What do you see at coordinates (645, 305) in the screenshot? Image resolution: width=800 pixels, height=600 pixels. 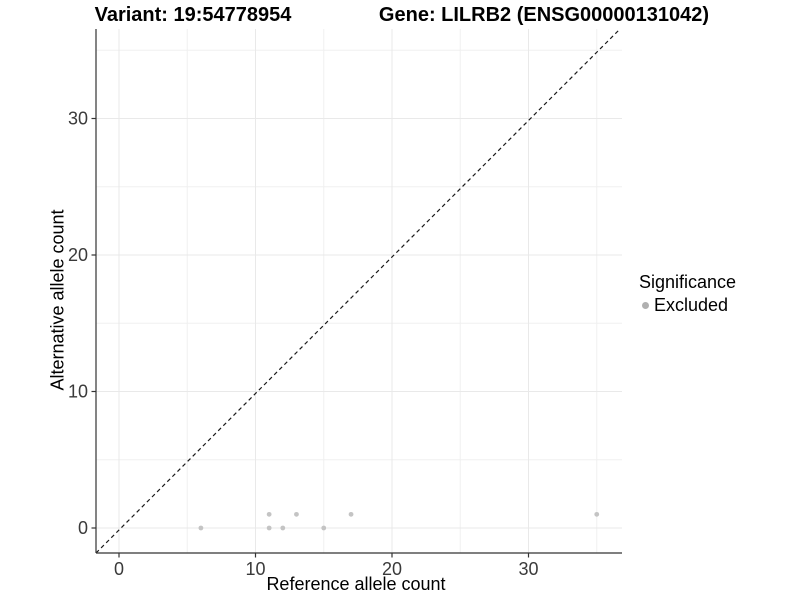 I see `excluded-point-icon` at bounding box center [645, 305].